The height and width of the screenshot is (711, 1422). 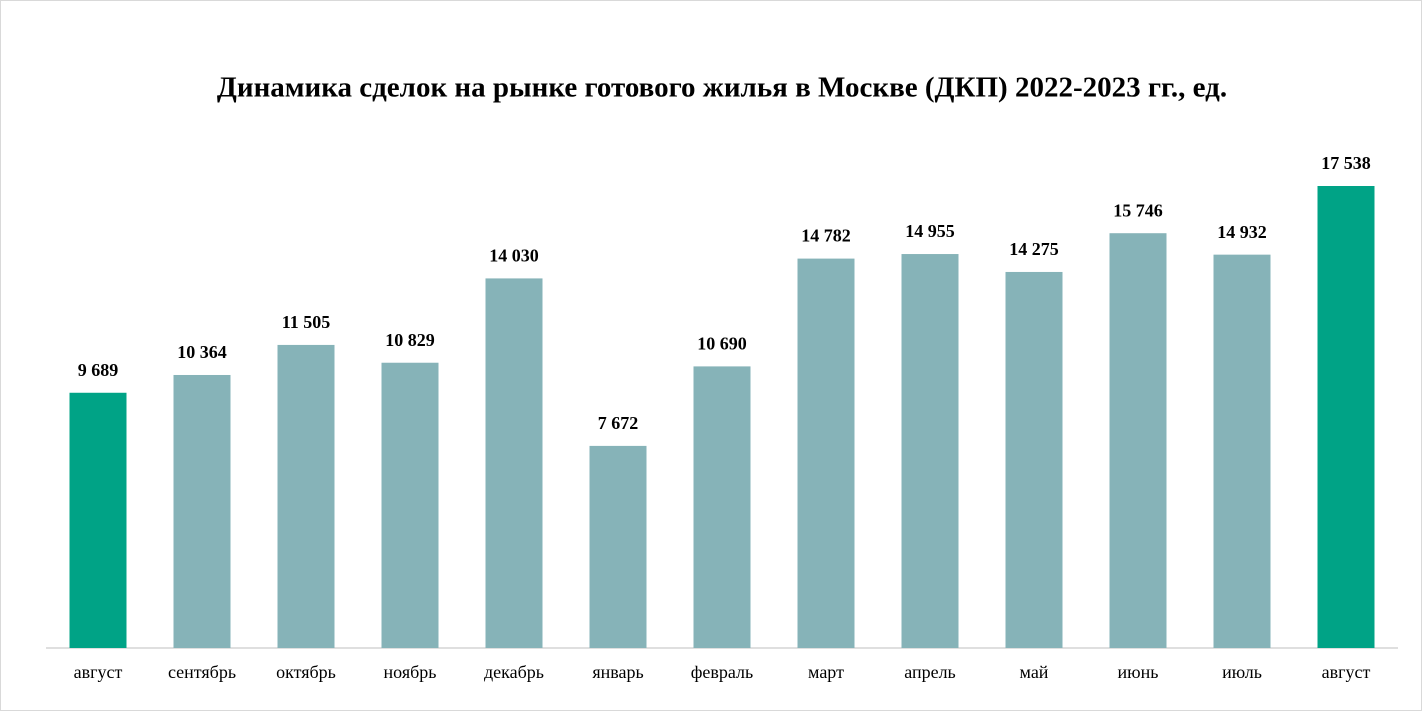 I want to click on value-label: 14 030, so click(x=514, y=256).